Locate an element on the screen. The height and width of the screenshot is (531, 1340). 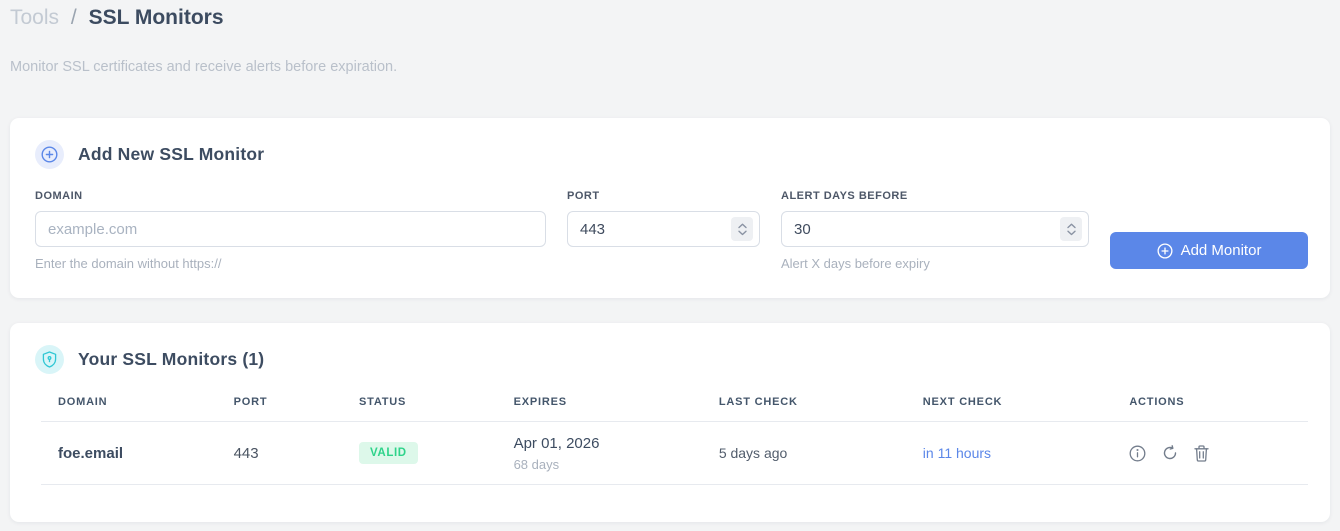
column-header-last-check: LAST CHECK is located at coordinates (820, 406).